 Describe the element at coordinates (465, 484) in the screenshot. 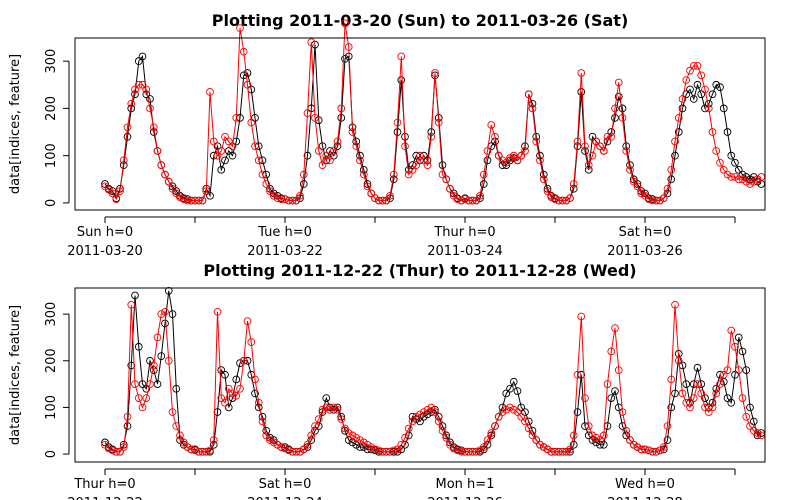

I see `x-tick-label: Mon h=1` at that location.